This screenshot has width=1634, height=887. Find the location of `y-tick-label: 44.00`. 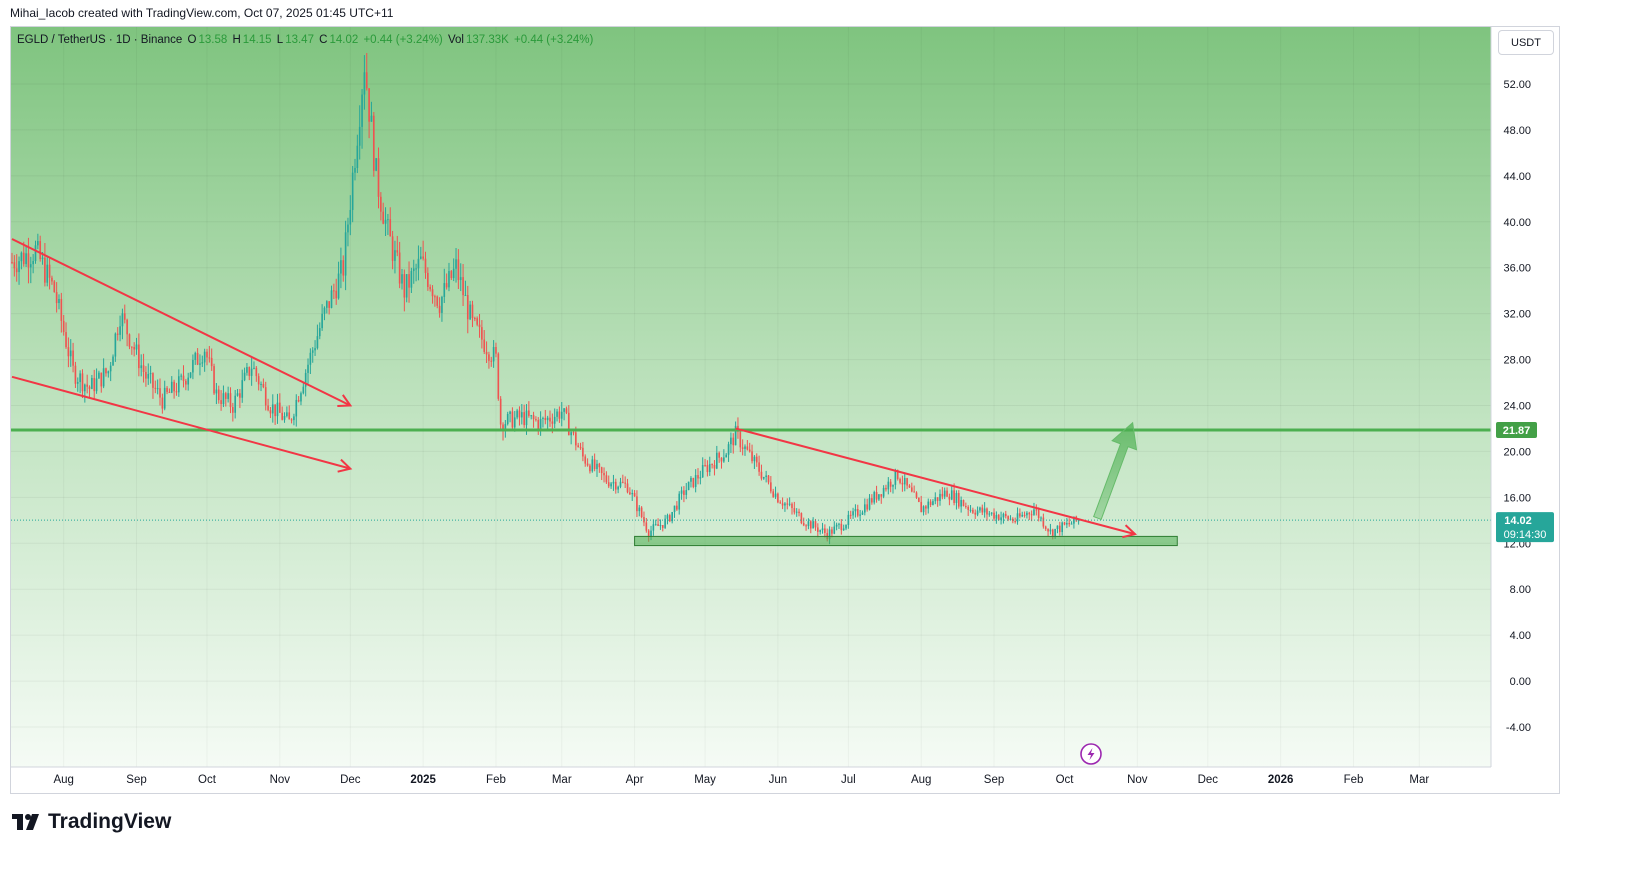

y-tick-label: 44.00 is located at coordinates (1517, 177).